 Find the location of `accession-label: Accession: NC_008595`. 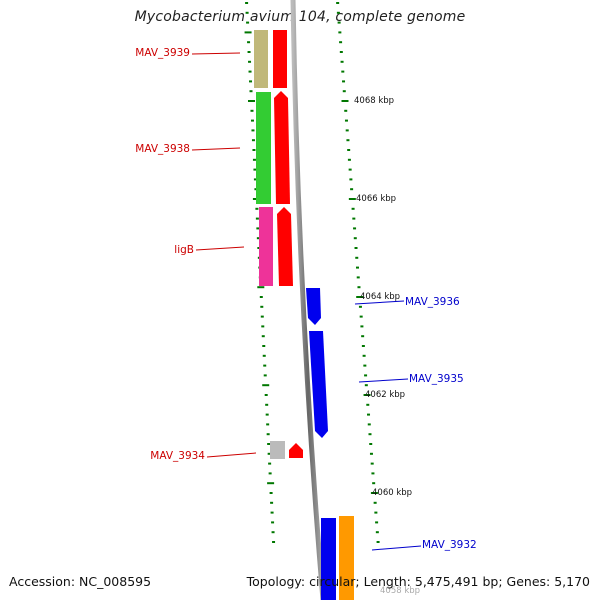

accession-label: Accession: NC_008595 is located at coordinates (80, 581).